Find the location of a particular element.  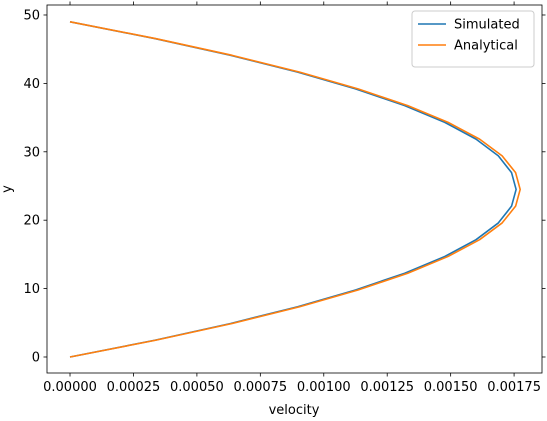

y-tick-label: 0 is located at coordinates (36, 357).